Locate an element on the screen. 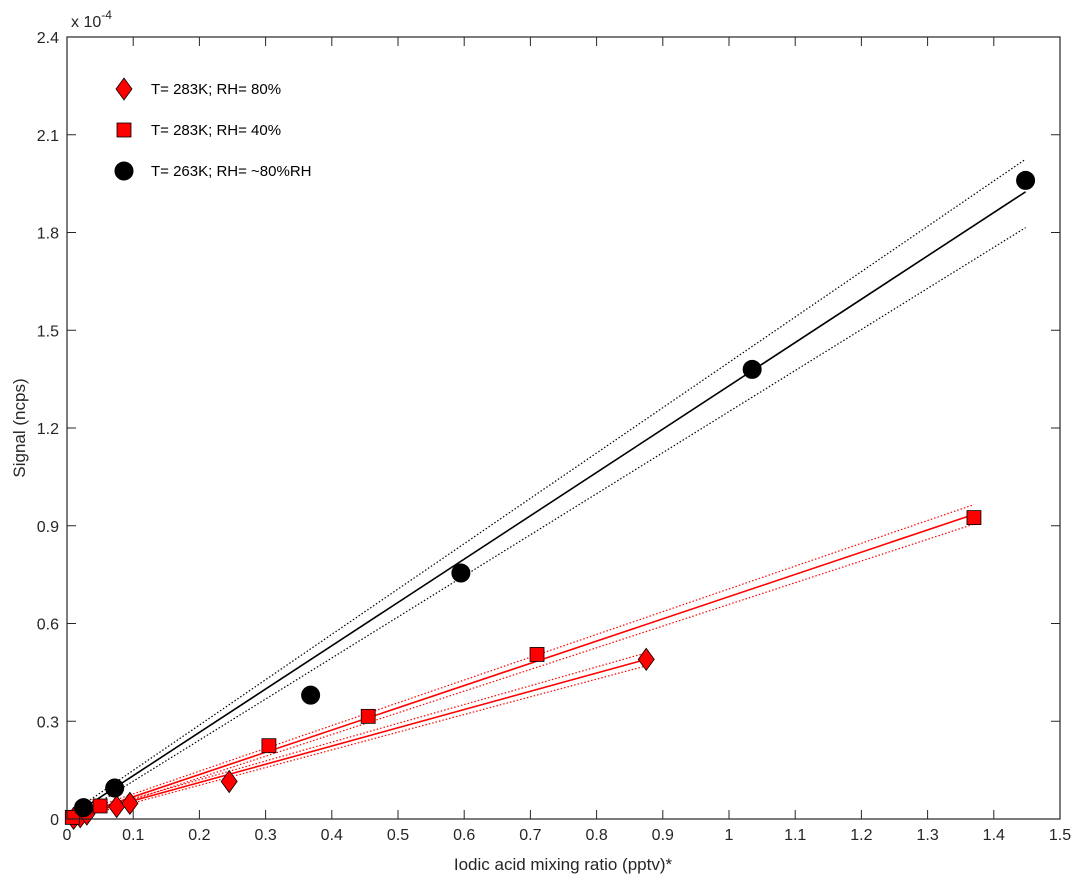 The height and width of the screenshot is (889, 1084). y-tick-label: 1.5 is located at coordinates (48, 331).